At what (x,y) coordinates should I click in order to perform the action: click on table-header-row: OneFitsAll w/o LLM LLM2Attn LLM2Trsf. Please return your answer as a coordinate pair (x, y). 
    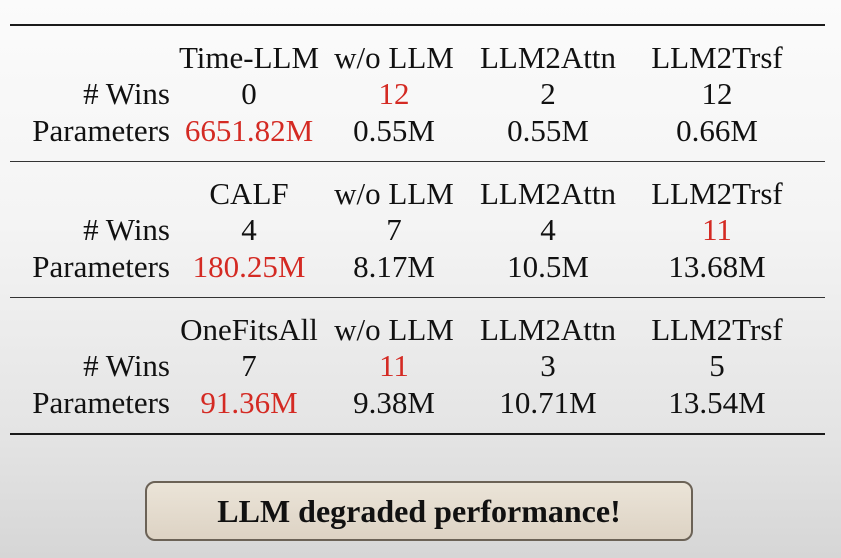
    Looking at the image, I should click on (417, 329).